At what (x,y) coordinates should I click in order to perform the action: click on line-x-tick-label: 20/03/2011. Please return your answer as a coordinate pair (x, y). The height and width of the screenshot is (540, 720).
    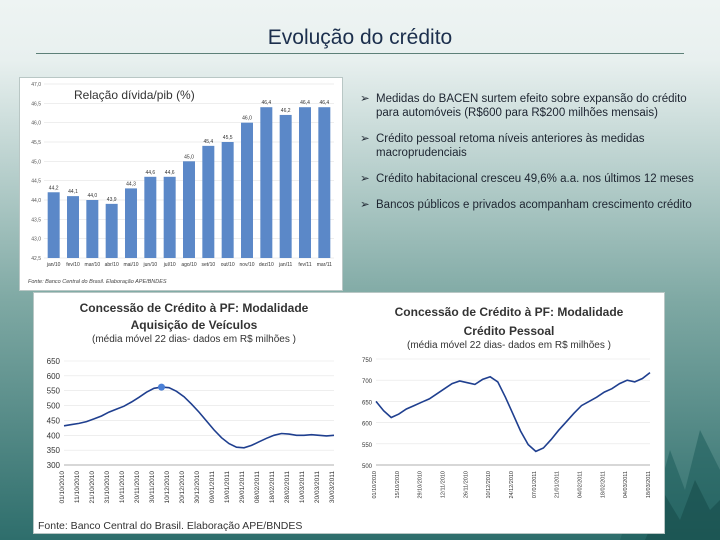
    Looking at the image, I should click on (317, 487).